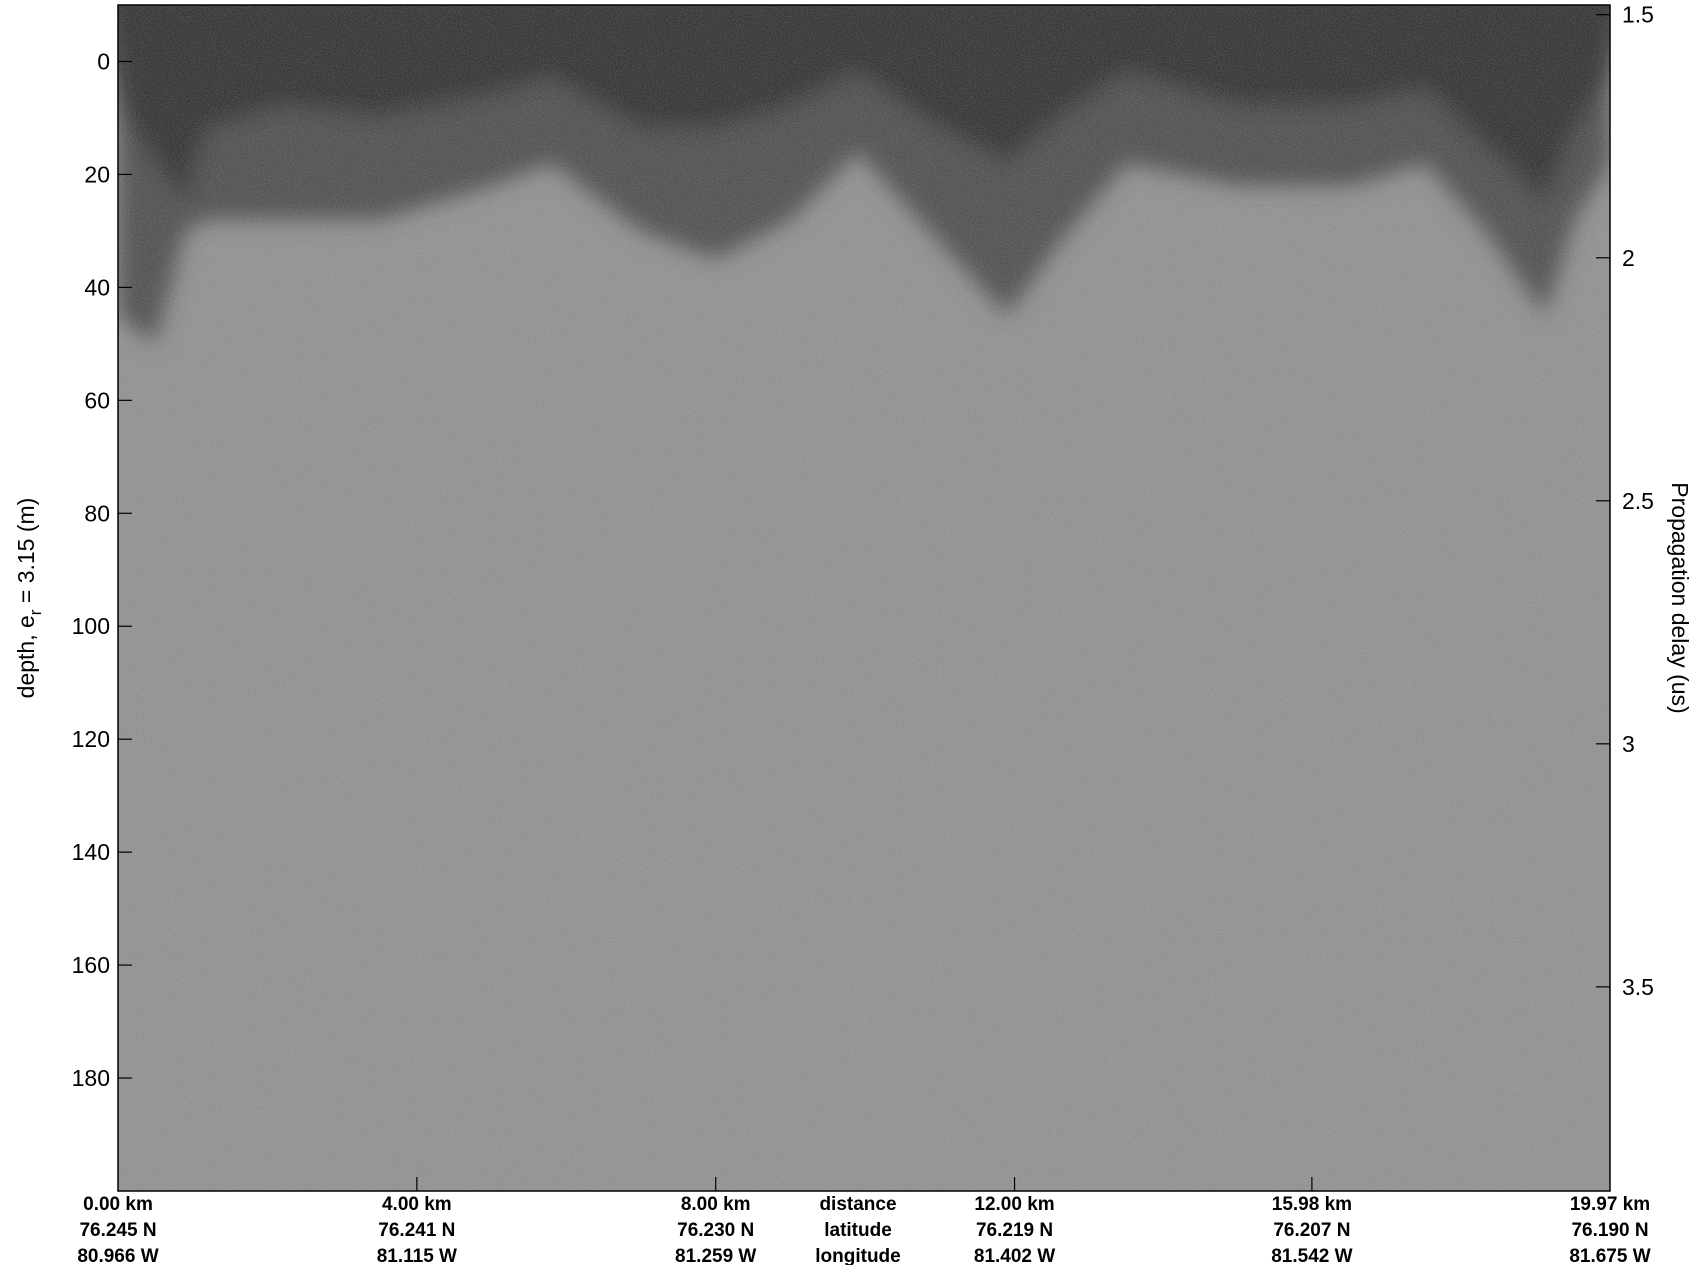 The height and width of the screenshot is (1265, 1705). What do you see at coordinates (858, 1230) in the screenshot?
I see `latitude-row-title: latitude` at bounding box center [858, 1230].